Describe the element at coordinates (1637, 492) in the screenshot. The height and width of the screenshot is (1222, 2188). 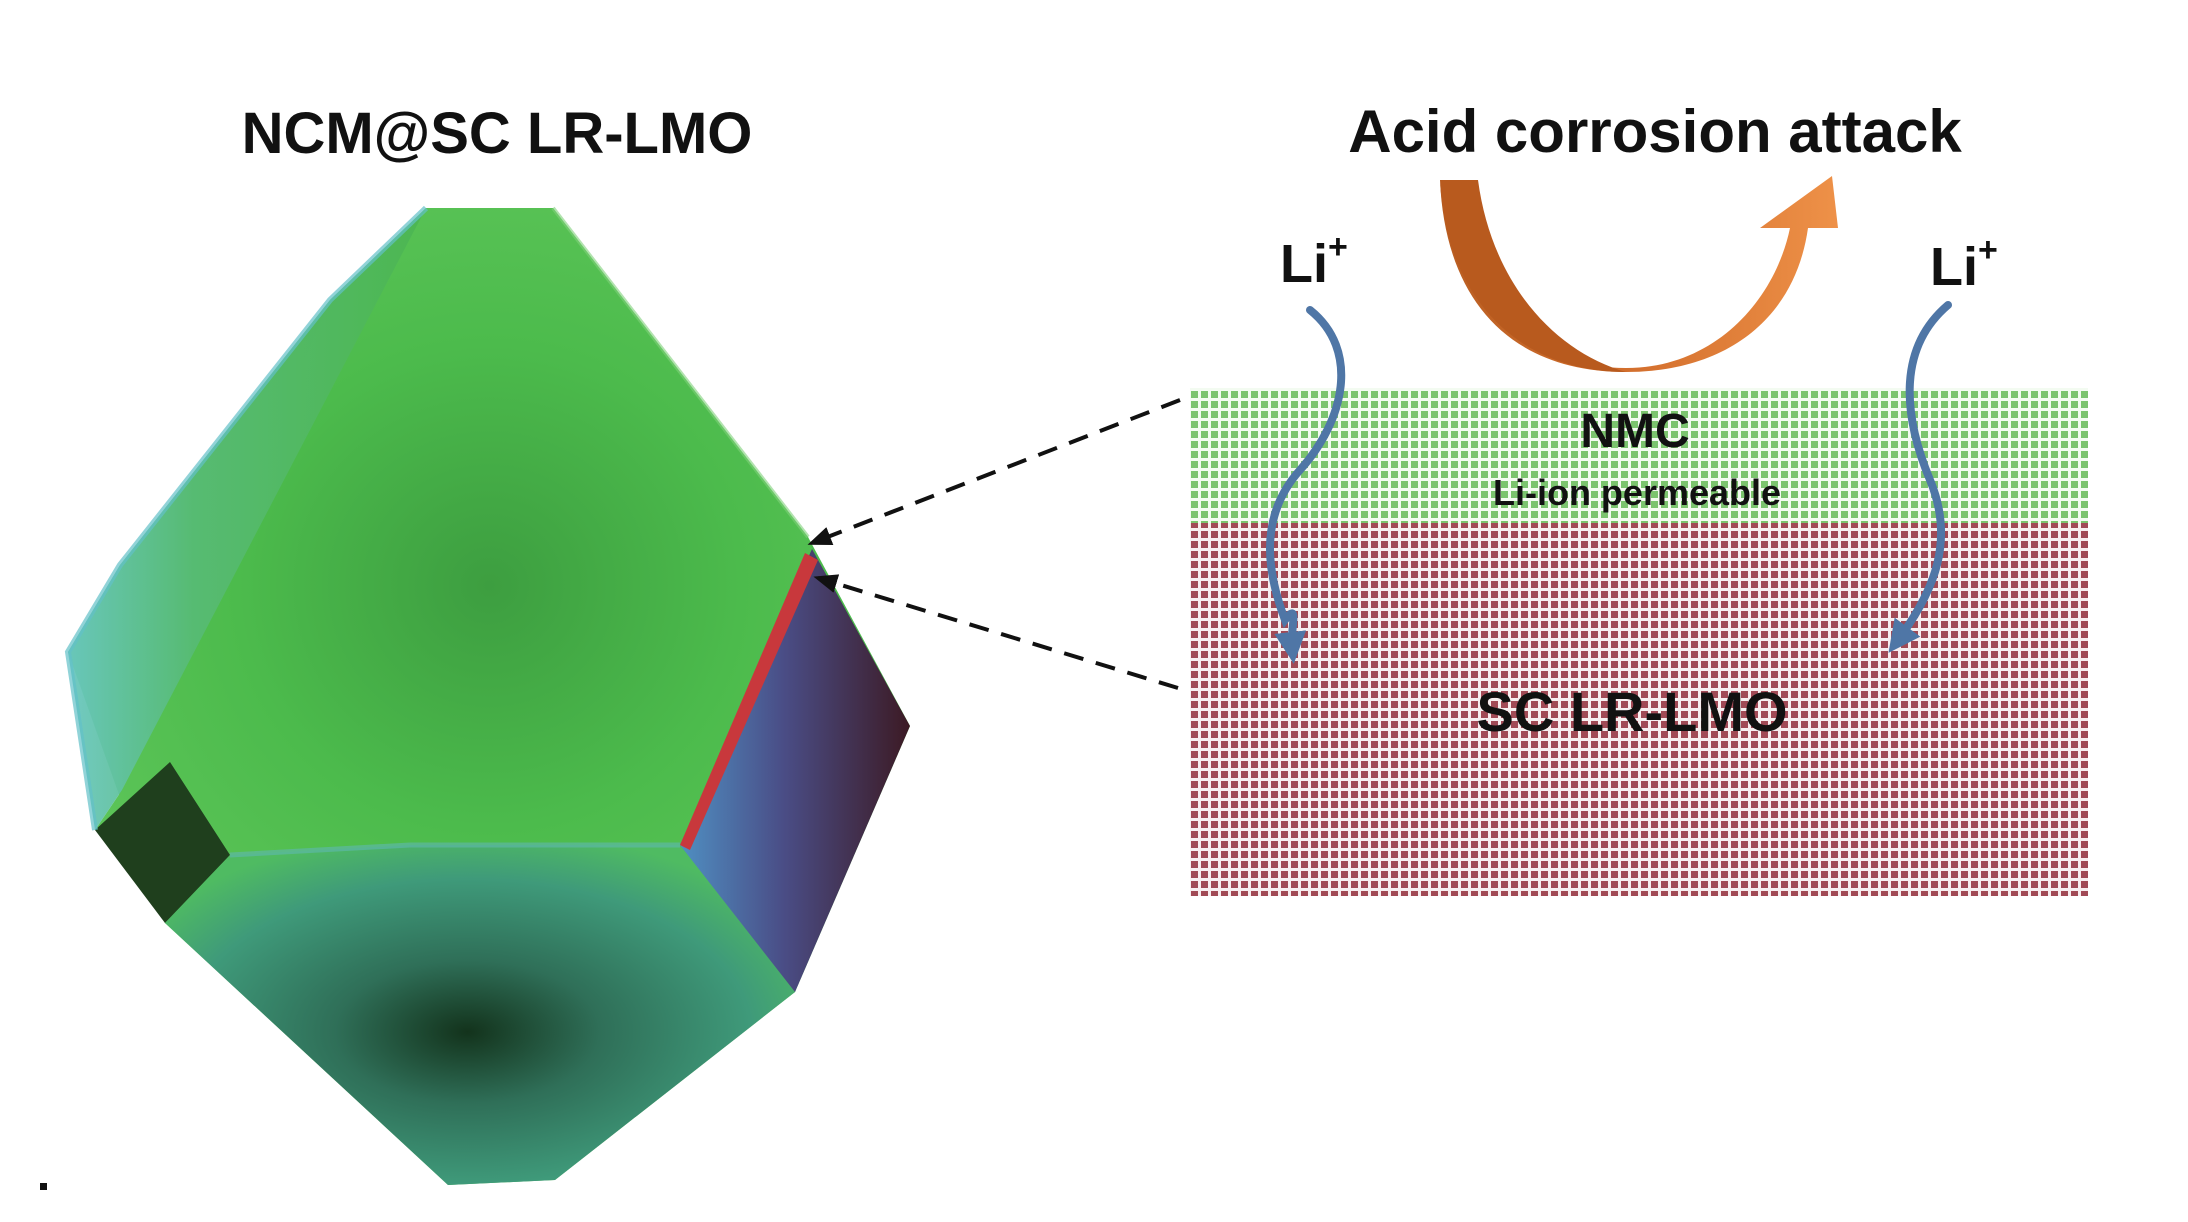
I see `nmc-sublabel: Li-ion permeable` at that location.